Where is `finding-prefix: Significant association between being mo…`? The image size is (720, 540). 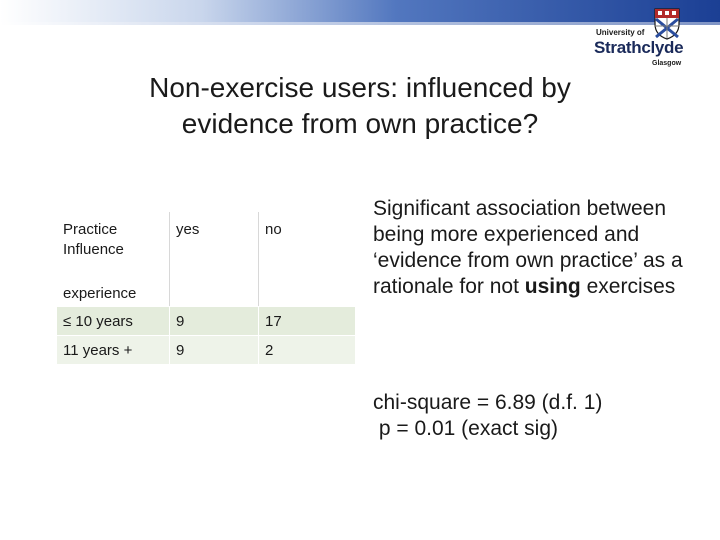
finding-prefix: Significant association between being mo… is located at coordinates (528, 247).